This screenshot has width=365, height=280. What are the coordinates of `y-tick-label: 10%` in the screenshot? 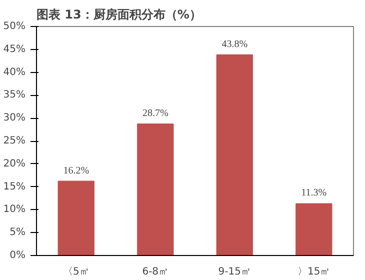 It's located at (14, 210).